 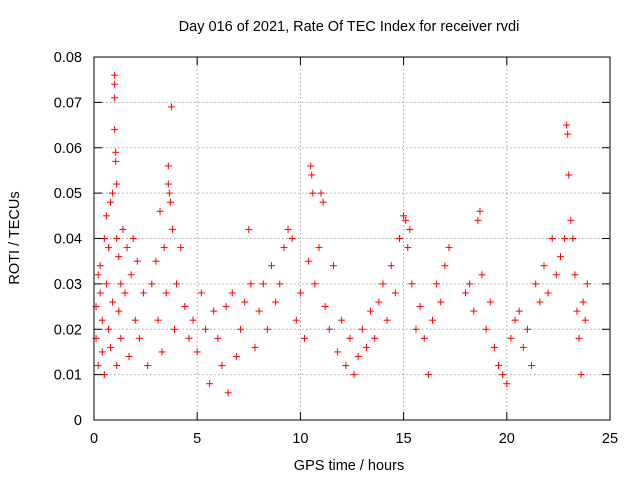 I want to click on y-tick-label: 0.04, so click(x=68, y=240).